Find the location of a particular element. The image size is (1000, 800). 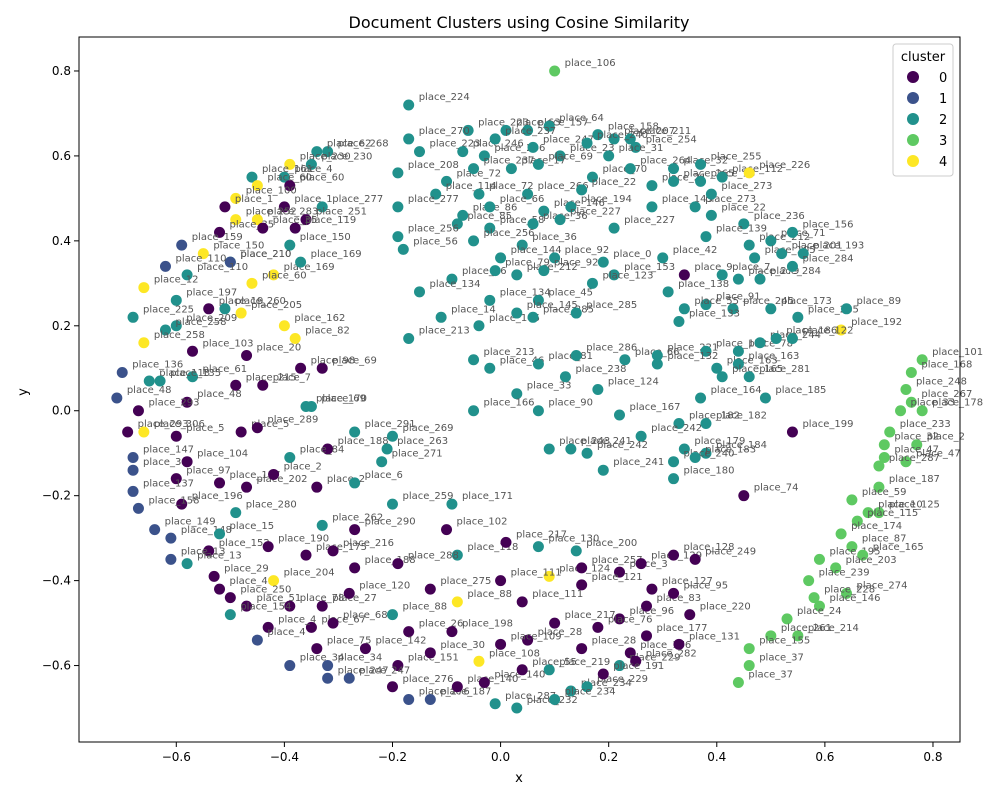

point-label: place_100 is located at coordinates (271, 190).